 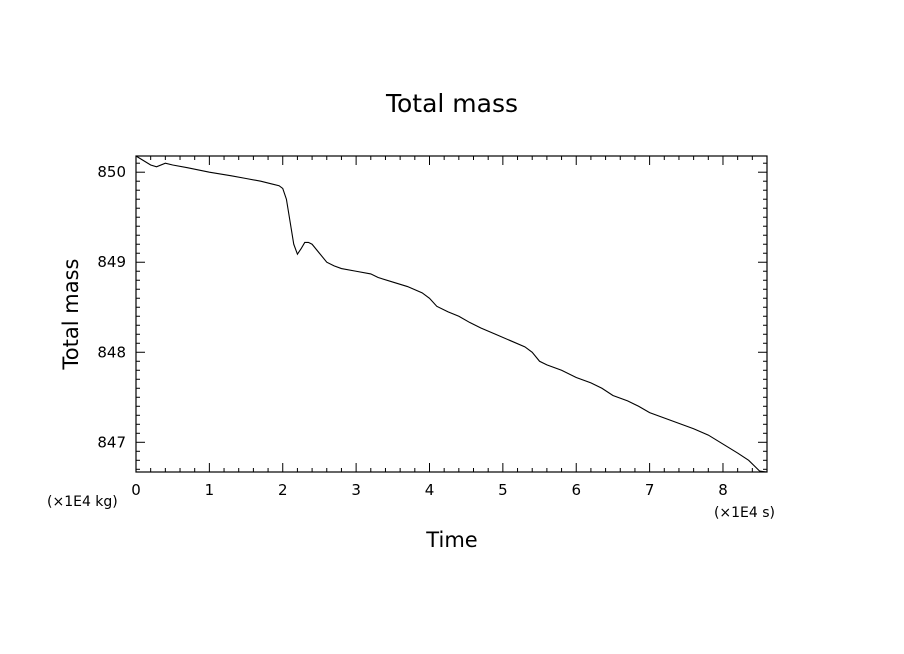 What do you see at coordinates (576, 490) in the screenshot?
I see `x-tick-label: 6` at bounding box center [576, 490].